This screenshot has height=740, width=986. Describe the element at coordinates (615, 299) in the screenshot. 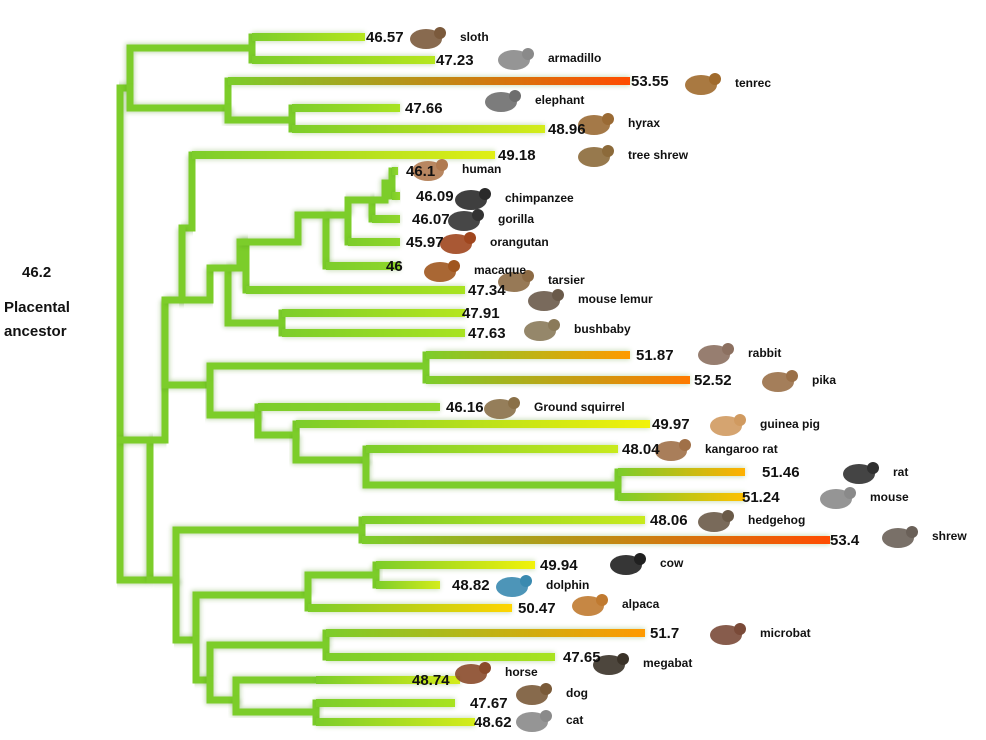

I see `leaf-name: mouse lemur` at that location.